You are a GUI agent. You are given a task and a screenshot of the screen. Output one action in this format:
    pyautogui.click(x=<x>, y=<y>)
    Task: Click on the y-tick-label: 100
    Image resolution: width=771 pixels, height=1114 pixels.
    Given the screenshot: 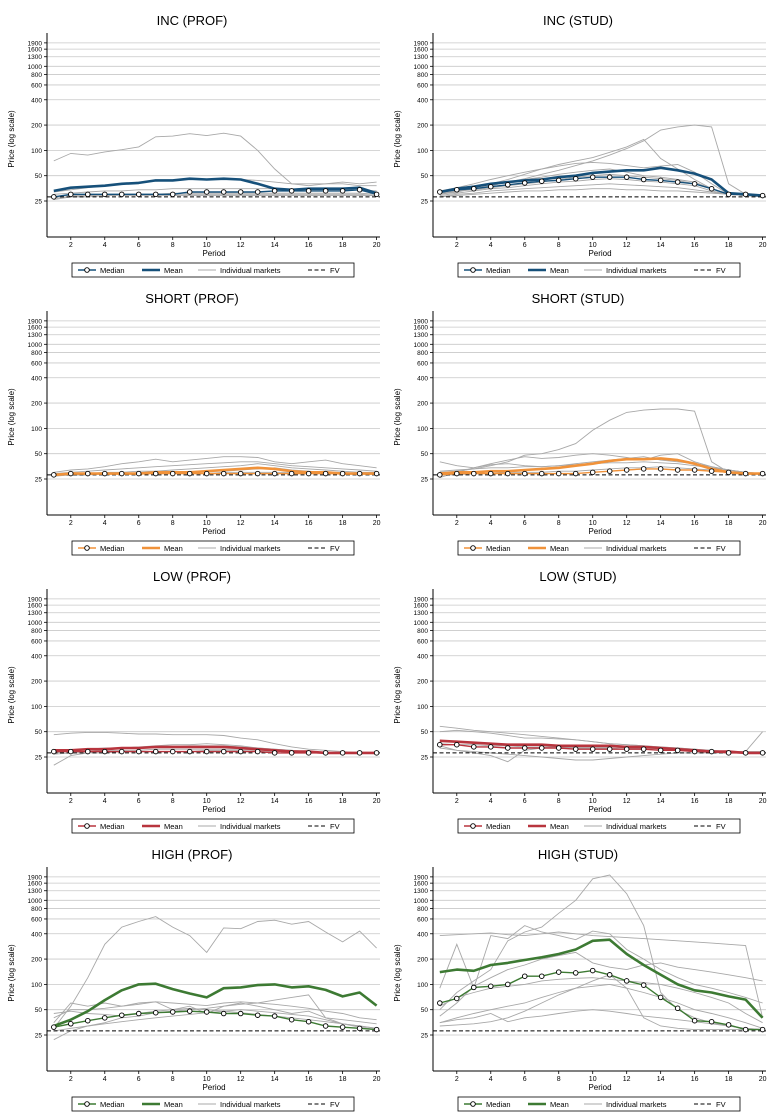 What is the action you would take?
    pyautogui.click(x=36, y=985)
    